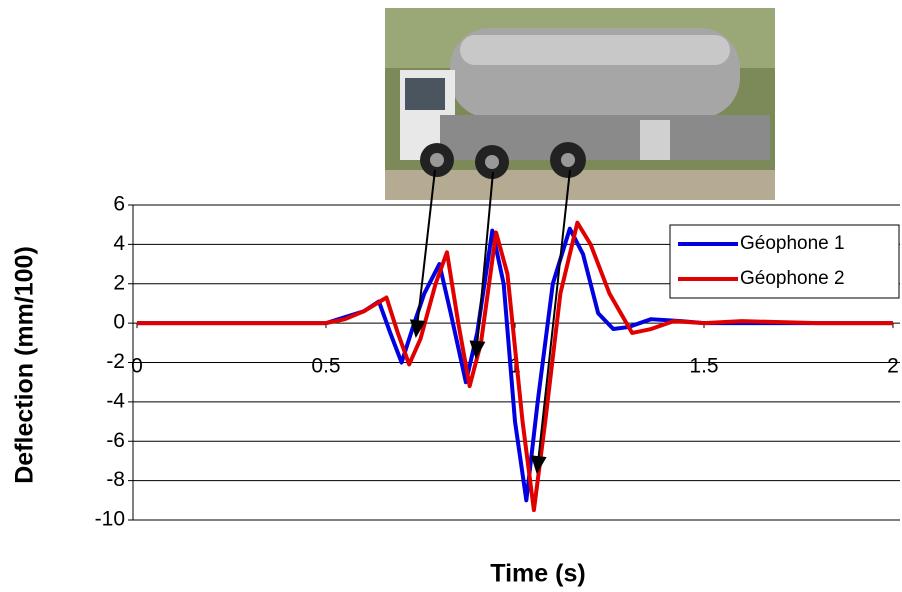 Image resolution: width=902 pixels, height=592 pixels. Describe the element at coordinates (115, 440) in the screenshot. I see `y-tick-label: -6` at that location.